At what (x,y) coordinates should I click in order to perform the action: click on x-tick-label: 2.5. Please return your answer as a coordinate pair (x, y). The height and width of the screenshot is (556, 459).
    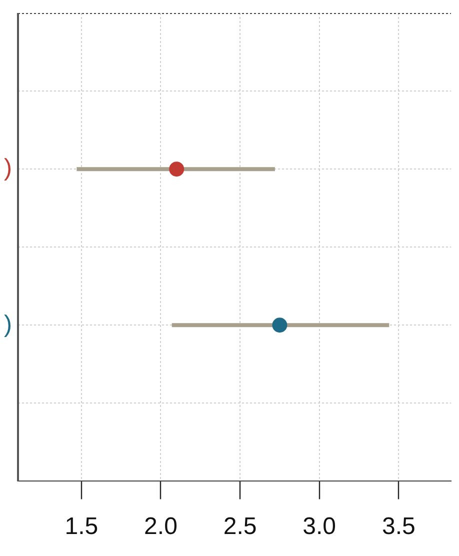
    Looking at the image, I should click on (240, 526).